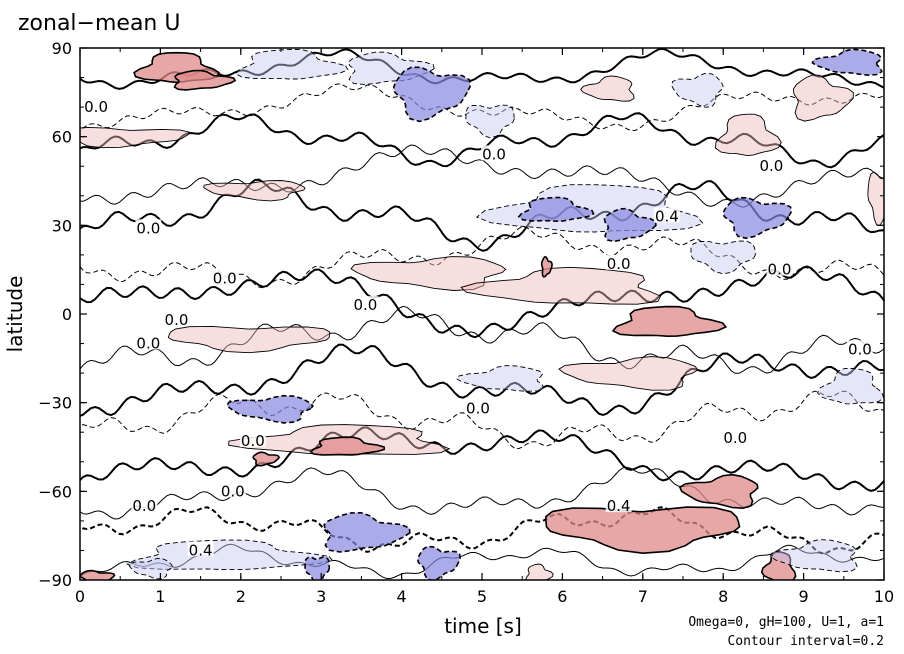  What do you see at coordinates (62, 48) in the screenshot?
I see `y-tick-label: 90` at bounding box center [62, 48].